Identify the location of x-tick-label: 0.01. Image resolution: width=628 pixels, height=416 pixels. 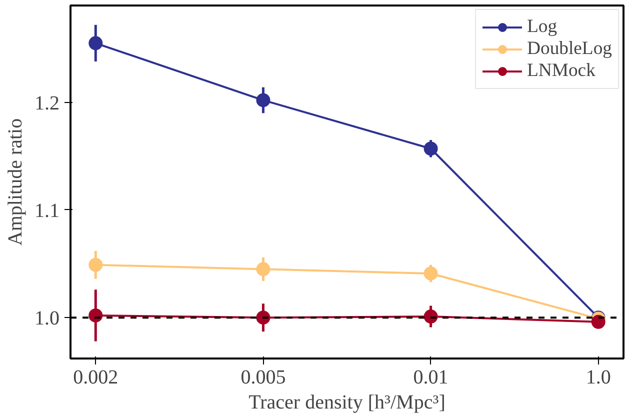
(430, 377).